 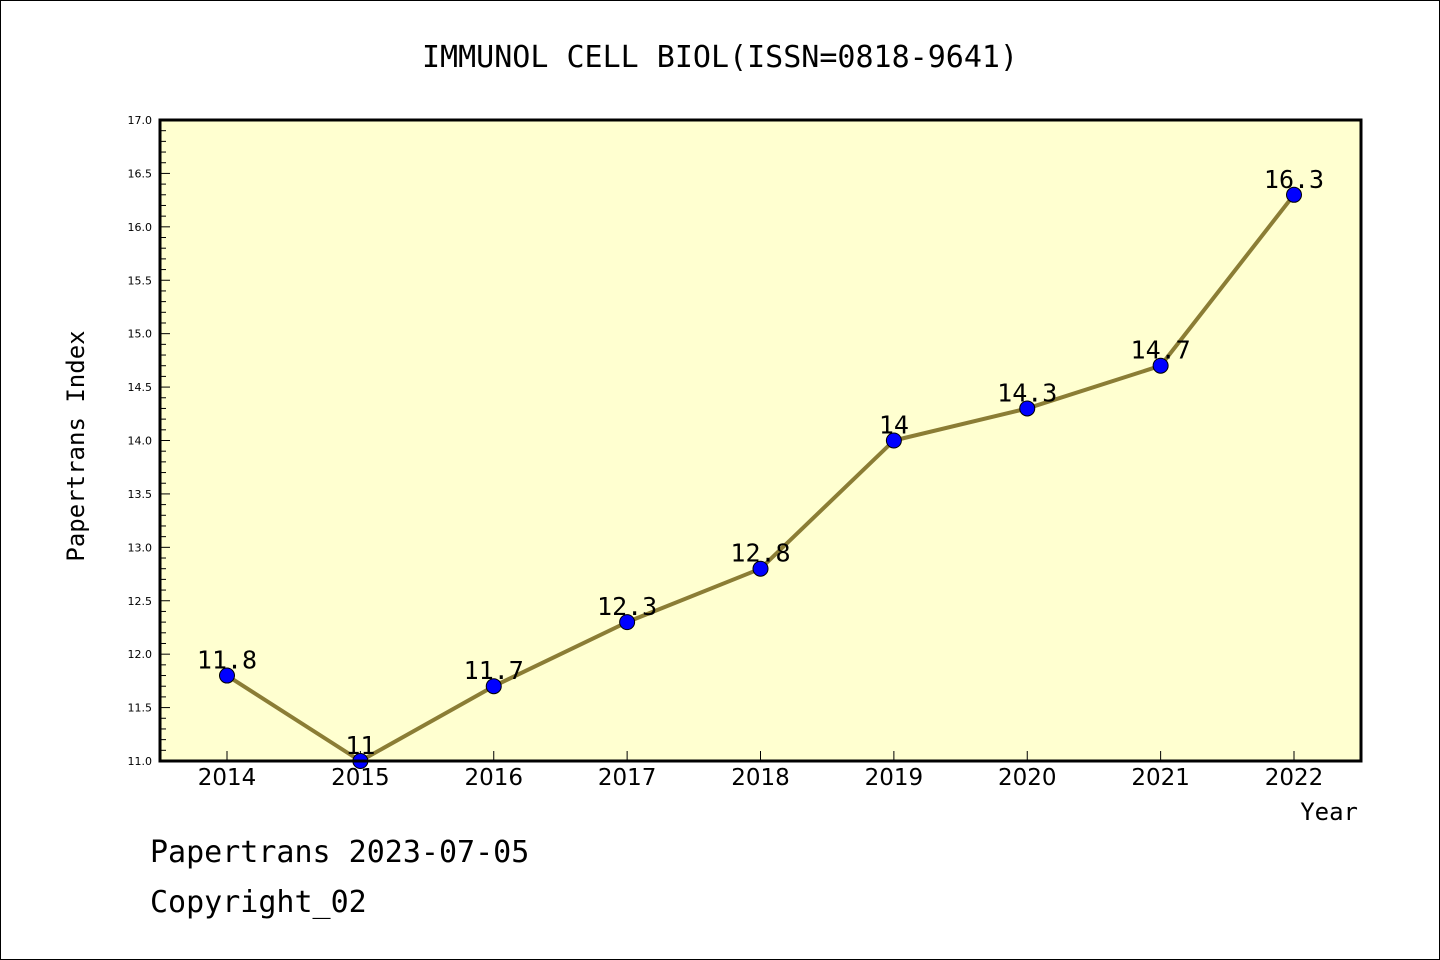 I want to click on y-tick-label: 17.0, so click(x=140, y=120).